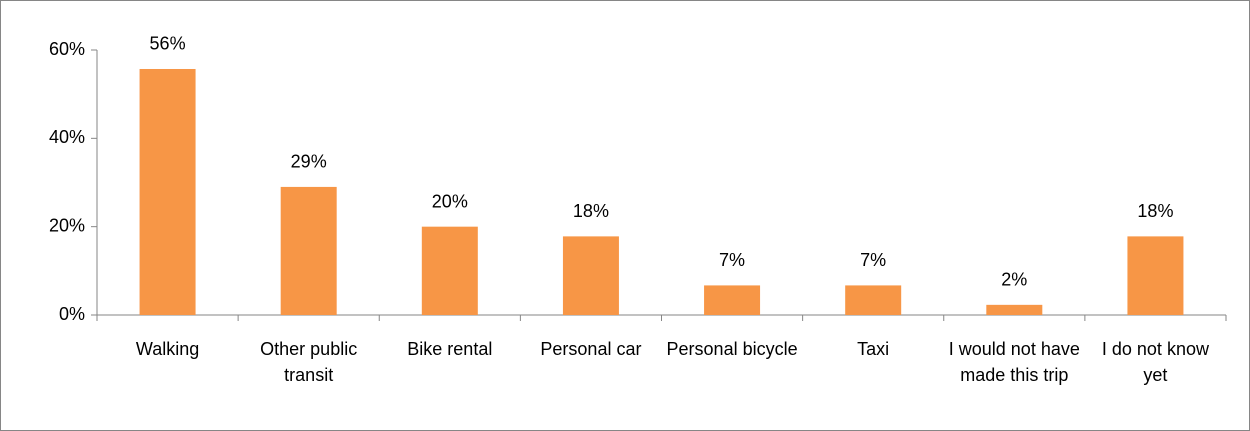 This screenshot has height=431, width=1250. Describe the element at coordinates (67, 225) in the screenshot. I see `y-tick-label: 20%` at that location.